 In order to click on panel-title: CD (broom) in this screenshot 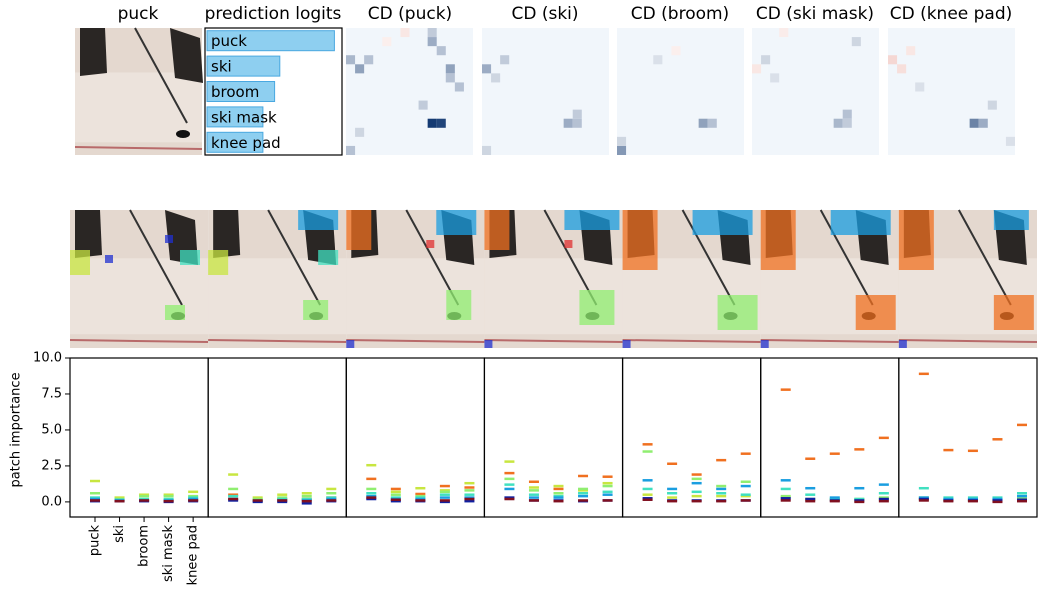, I will do `click(680, 14)`.